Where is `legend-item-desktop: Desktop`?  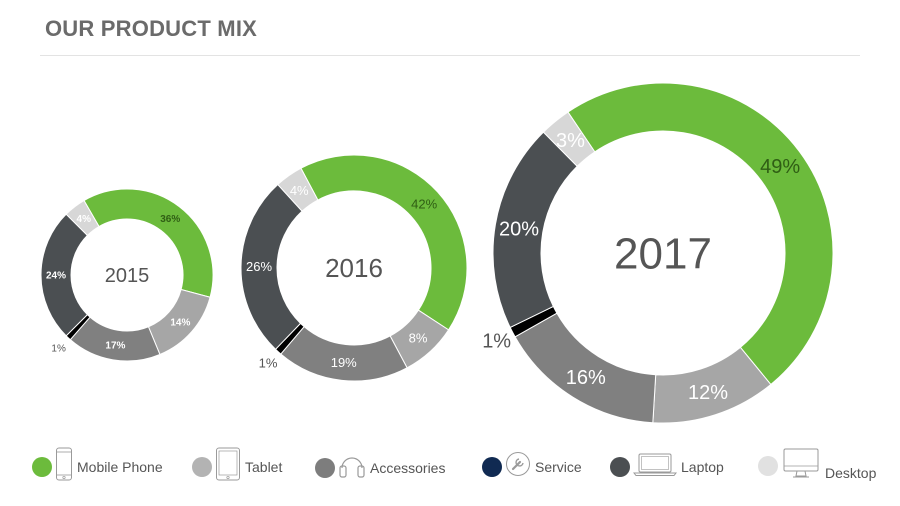
legend-item-desktop: Desktop is located at coordinates (817, 465).